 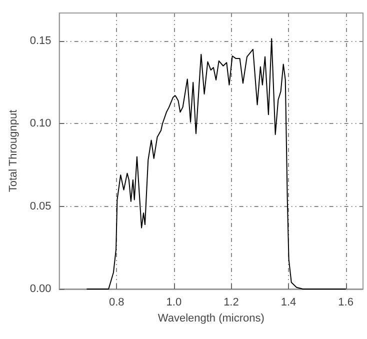 I want to click on y-tick-label: 0.05, so click(x=41, y=206).